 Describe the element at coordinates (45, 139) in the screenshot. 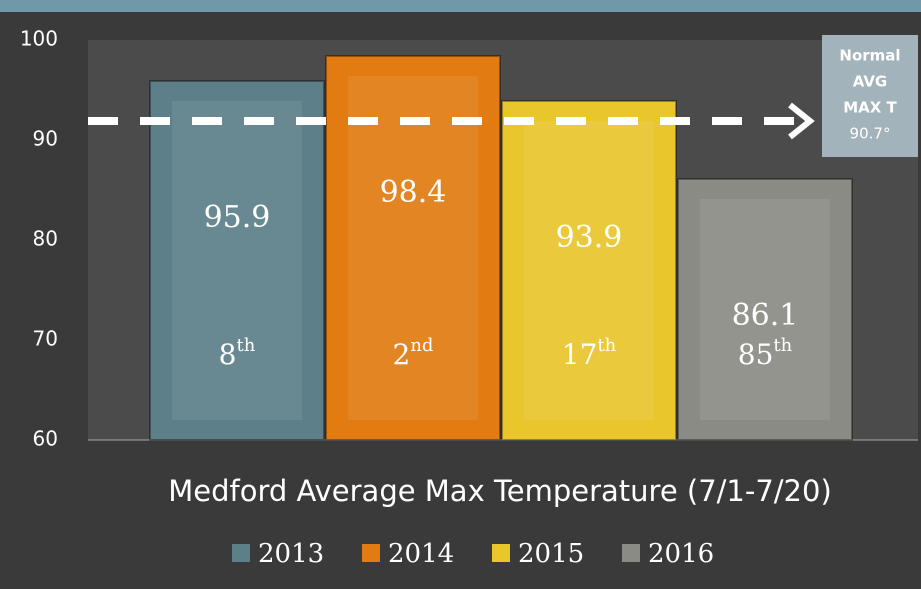

I see `y-tick-label: 90` at that location.